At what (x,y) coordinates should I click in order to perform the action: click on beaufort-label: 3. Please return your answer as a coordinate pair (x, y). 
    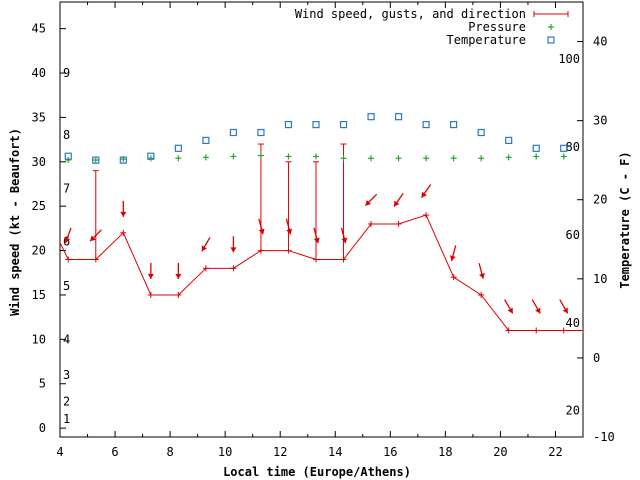
    Looking at the image, I should click on (66, 375).